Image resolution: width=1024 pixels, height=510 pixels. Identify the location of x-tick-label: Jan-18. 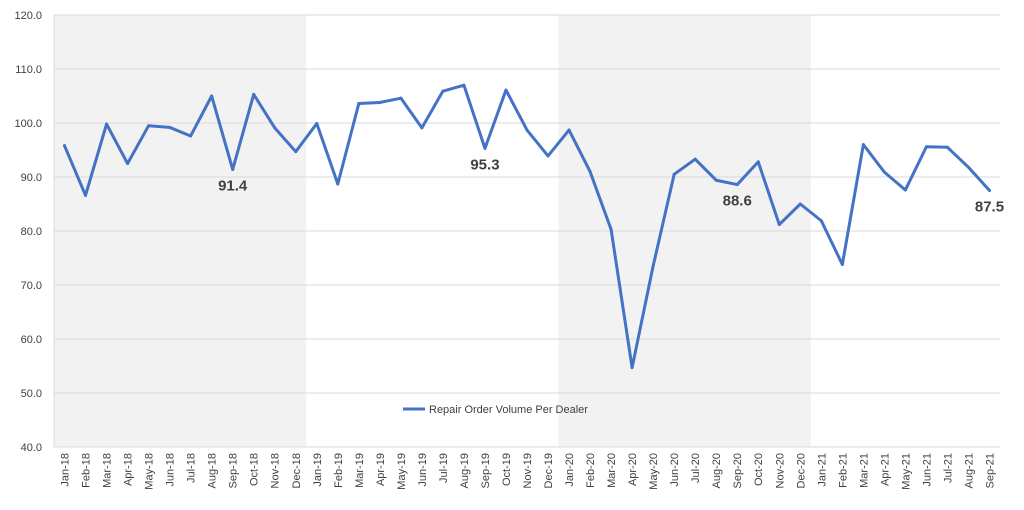
(66, 470).